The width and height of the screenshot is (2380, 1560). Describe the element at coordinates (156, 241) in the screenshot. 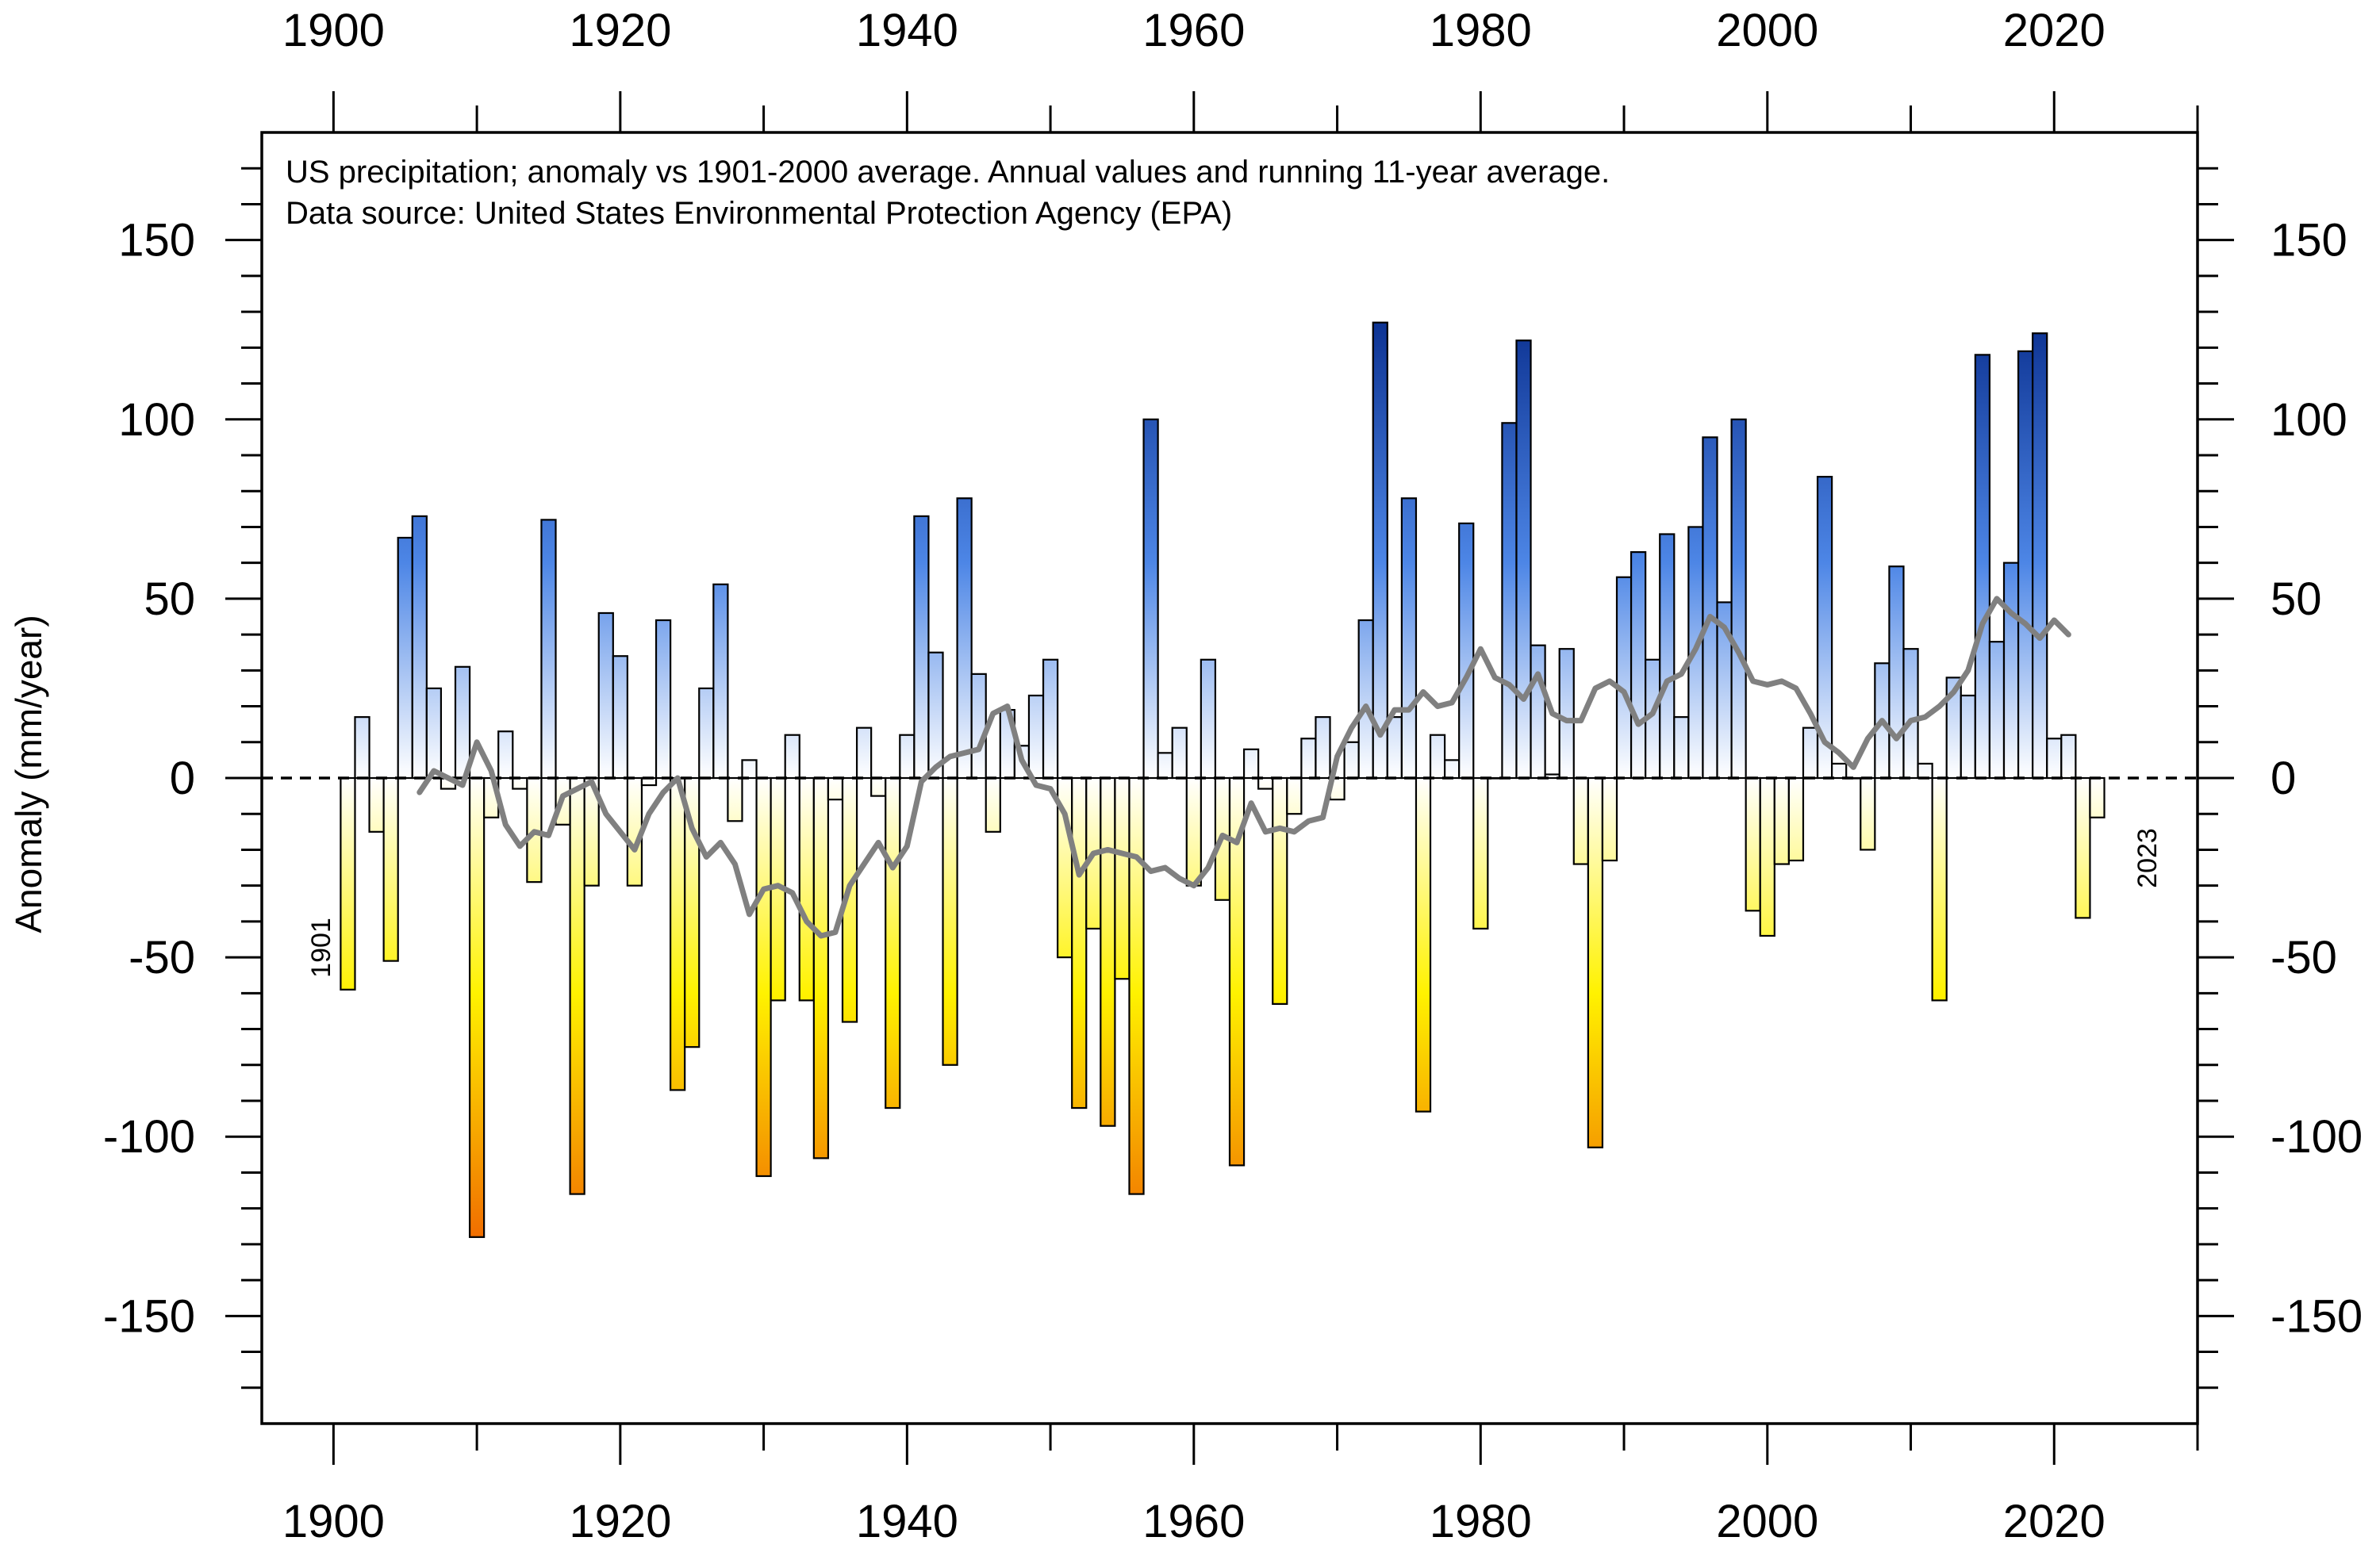

I see `y-tick-label-left-150: 150` at that location.